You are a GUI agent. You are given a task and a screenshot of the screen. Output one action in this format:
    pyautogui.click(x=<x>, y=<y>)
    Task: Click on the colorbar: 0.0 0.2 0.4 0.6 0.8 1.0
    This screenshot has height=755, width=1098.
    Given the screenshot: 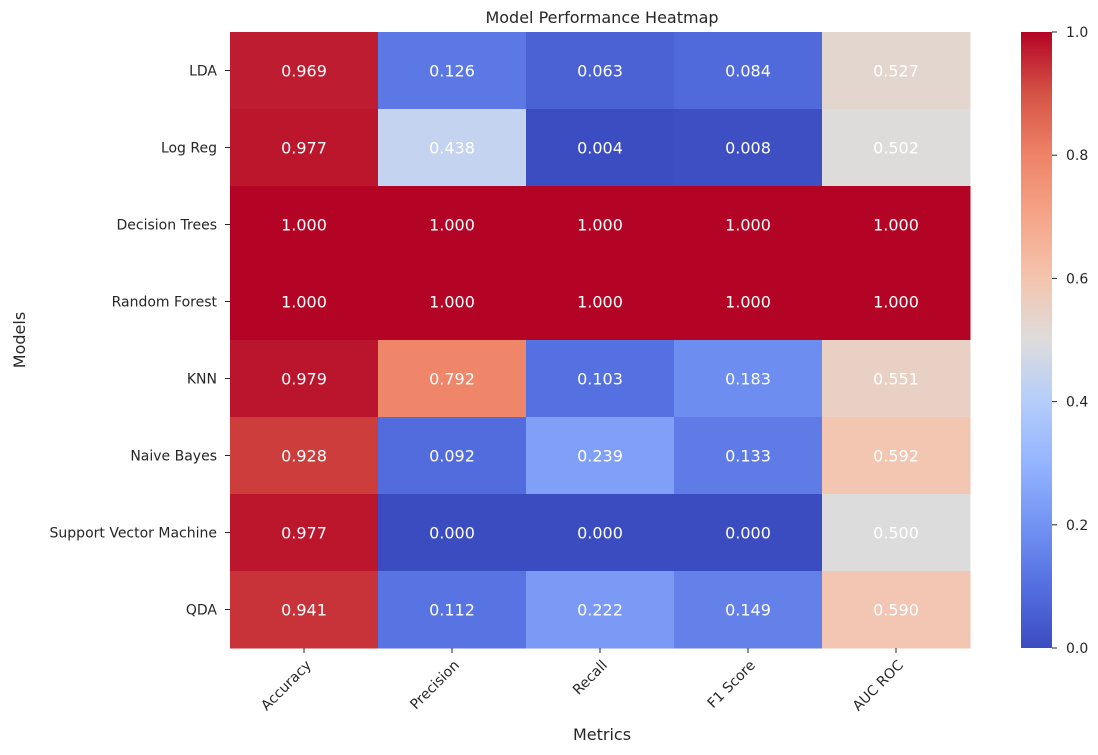 What is the action you would take?
    pyautogui.click(x=1054, y=341)
    